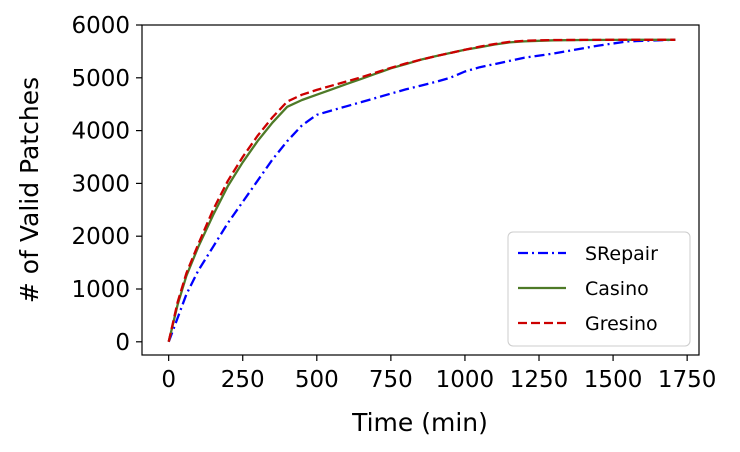 The width and height of the screenshot is (740, 452). Describe the element at coordinates (100, 237) in the screenshot. I see `y-tick-label: 2000` at that location.